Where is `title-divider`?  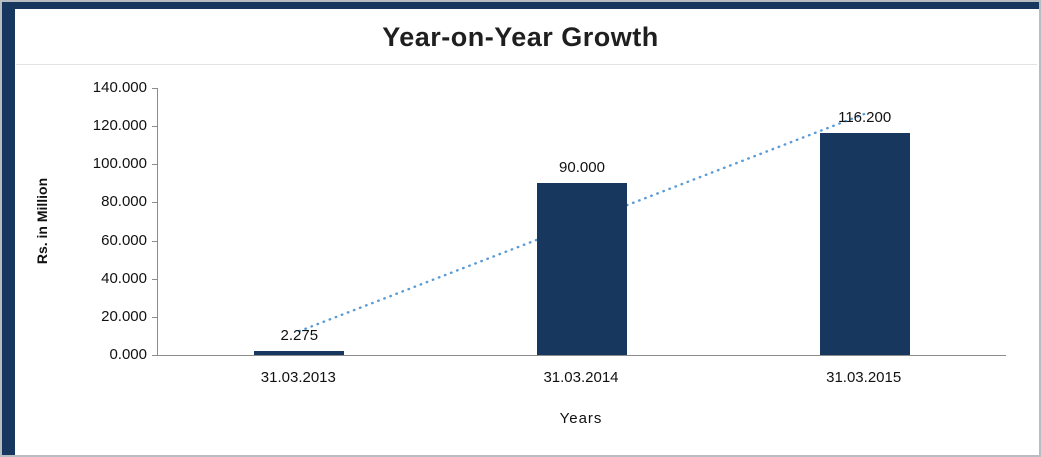
title-divider is located at coordinates (526, 64).